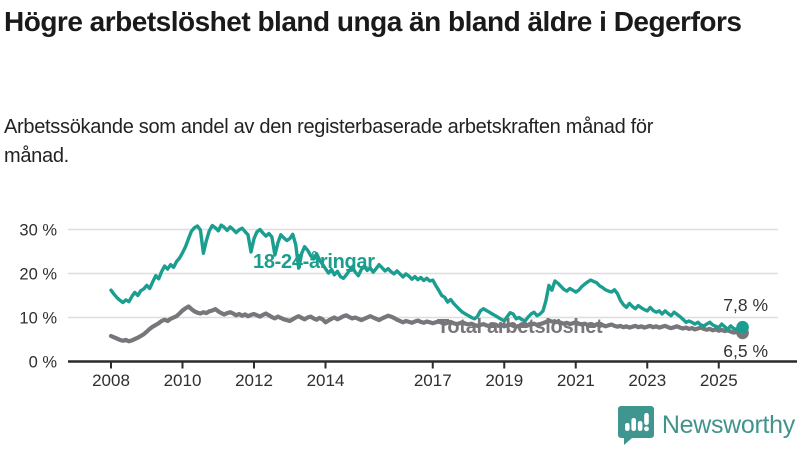  Describe the element at coordinates (647, 380) in the screenshot. I see `x-axis-tick-label: 2023` at that location.